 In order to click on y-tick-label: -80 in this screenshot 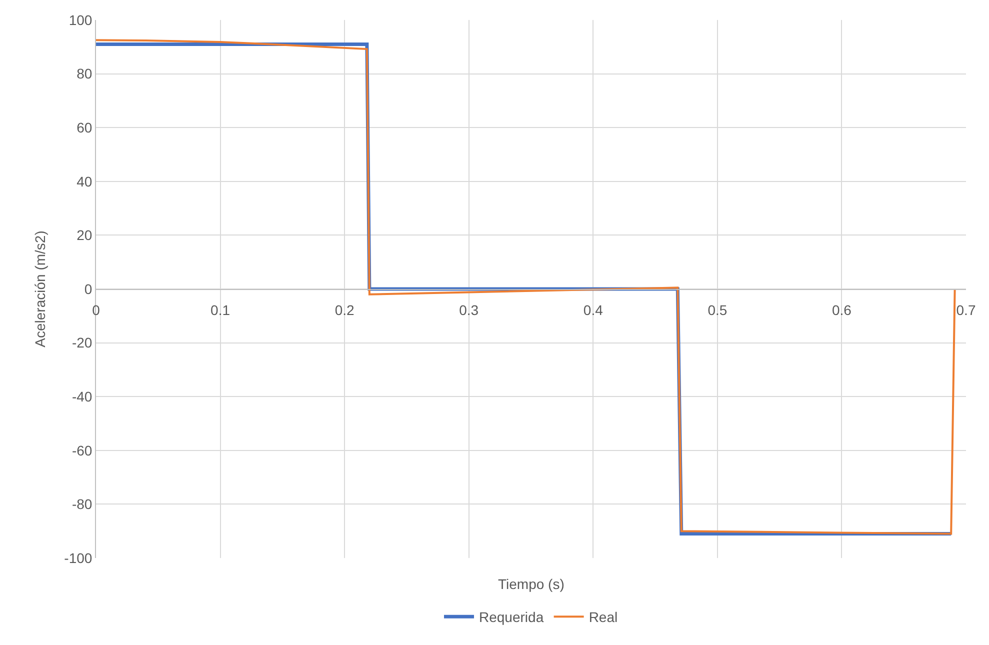, I will do `click(82, 504)`.